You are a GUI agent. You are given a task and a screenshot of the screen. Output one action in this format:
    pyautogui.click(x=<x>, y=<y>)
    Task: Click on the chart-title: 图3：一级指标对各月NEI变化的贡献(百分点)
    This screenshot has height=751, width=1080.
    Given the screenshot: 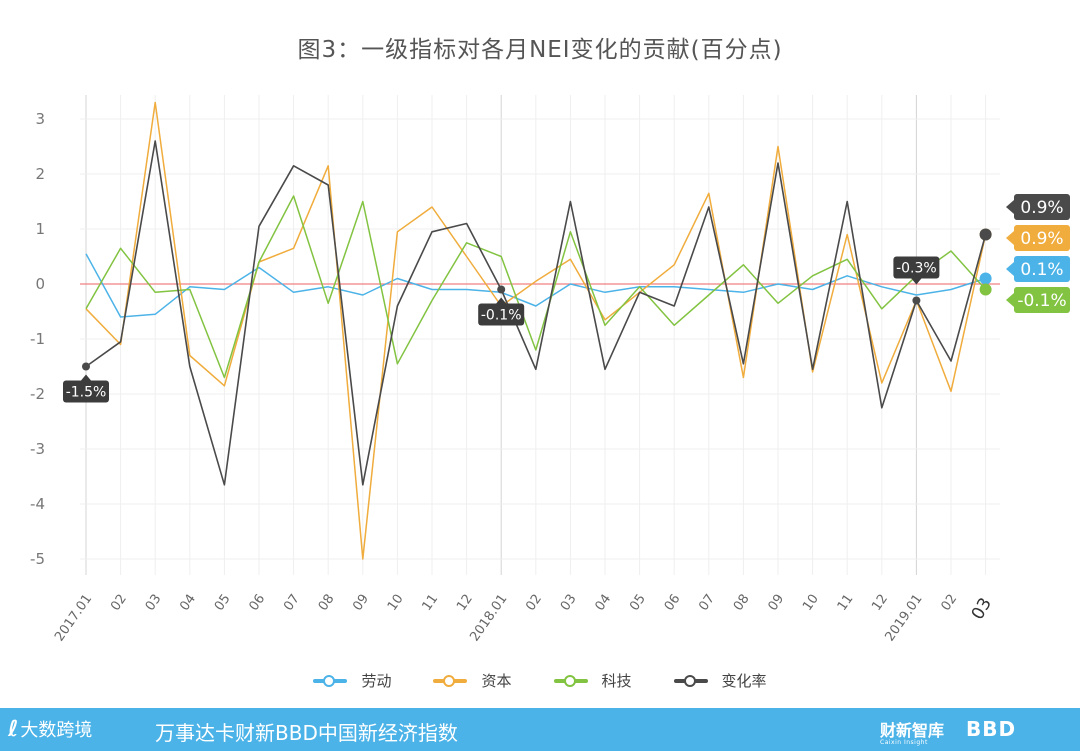 What is the action you would take?
    pyautogui.click(x=540, y=50)
    